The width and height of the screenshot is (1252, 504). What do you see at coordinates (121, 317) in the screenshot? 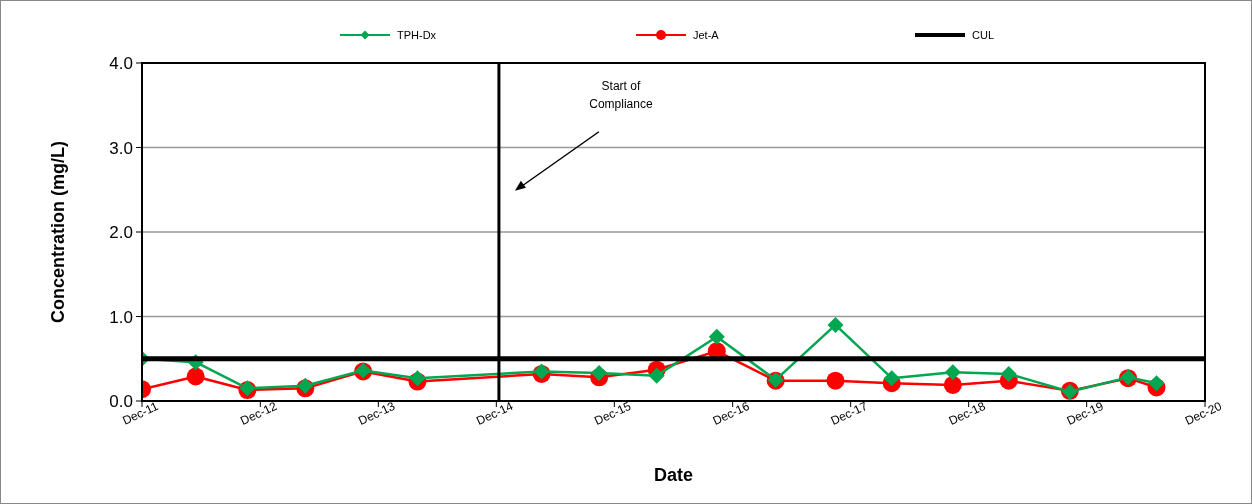
I see `y-tick-label: 1.0` at bounding box center [121, 317].